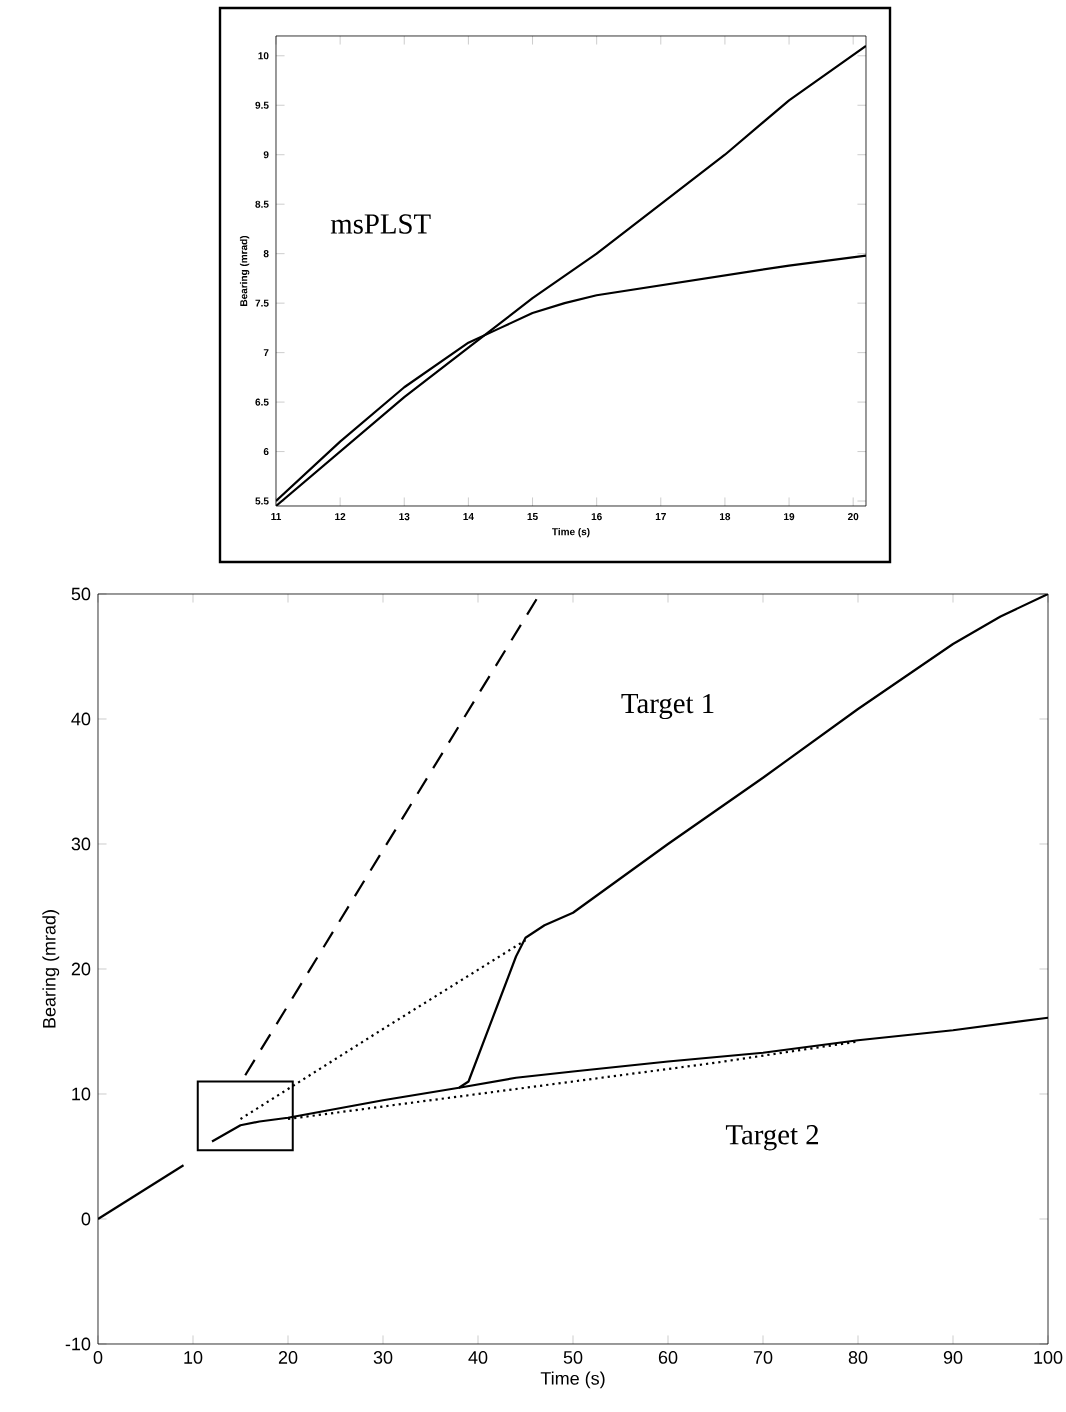  I want to click on x-tick-label: 0, so click(98, 1357).